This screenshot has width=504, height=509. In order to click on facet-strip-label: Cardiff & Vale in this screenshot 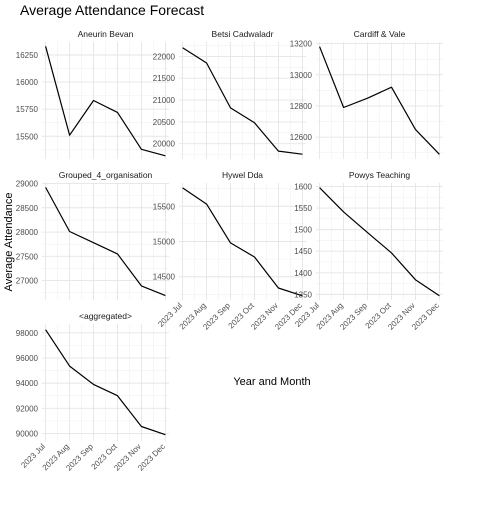, I will do `click(380, 34)`.